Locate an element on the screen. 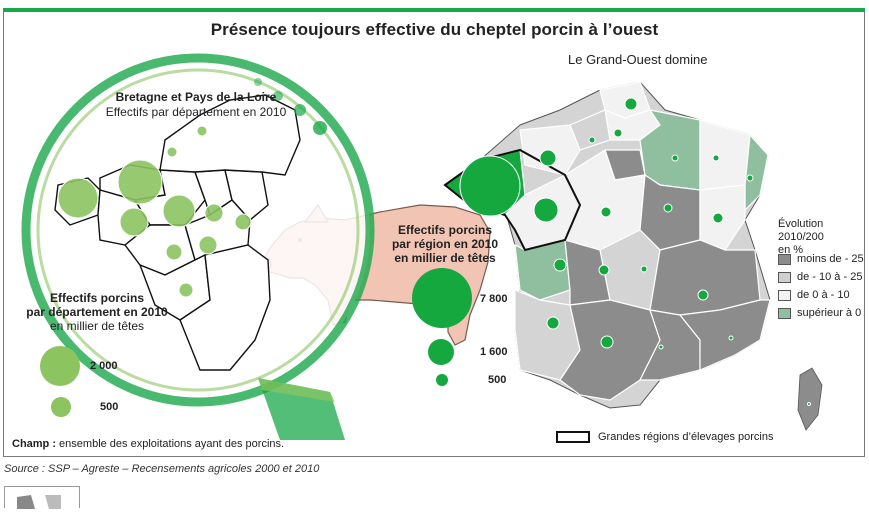 This screenshot has height=514, width=869. evolution-label: supérieur à 0 is located at coordinates (829, 313).